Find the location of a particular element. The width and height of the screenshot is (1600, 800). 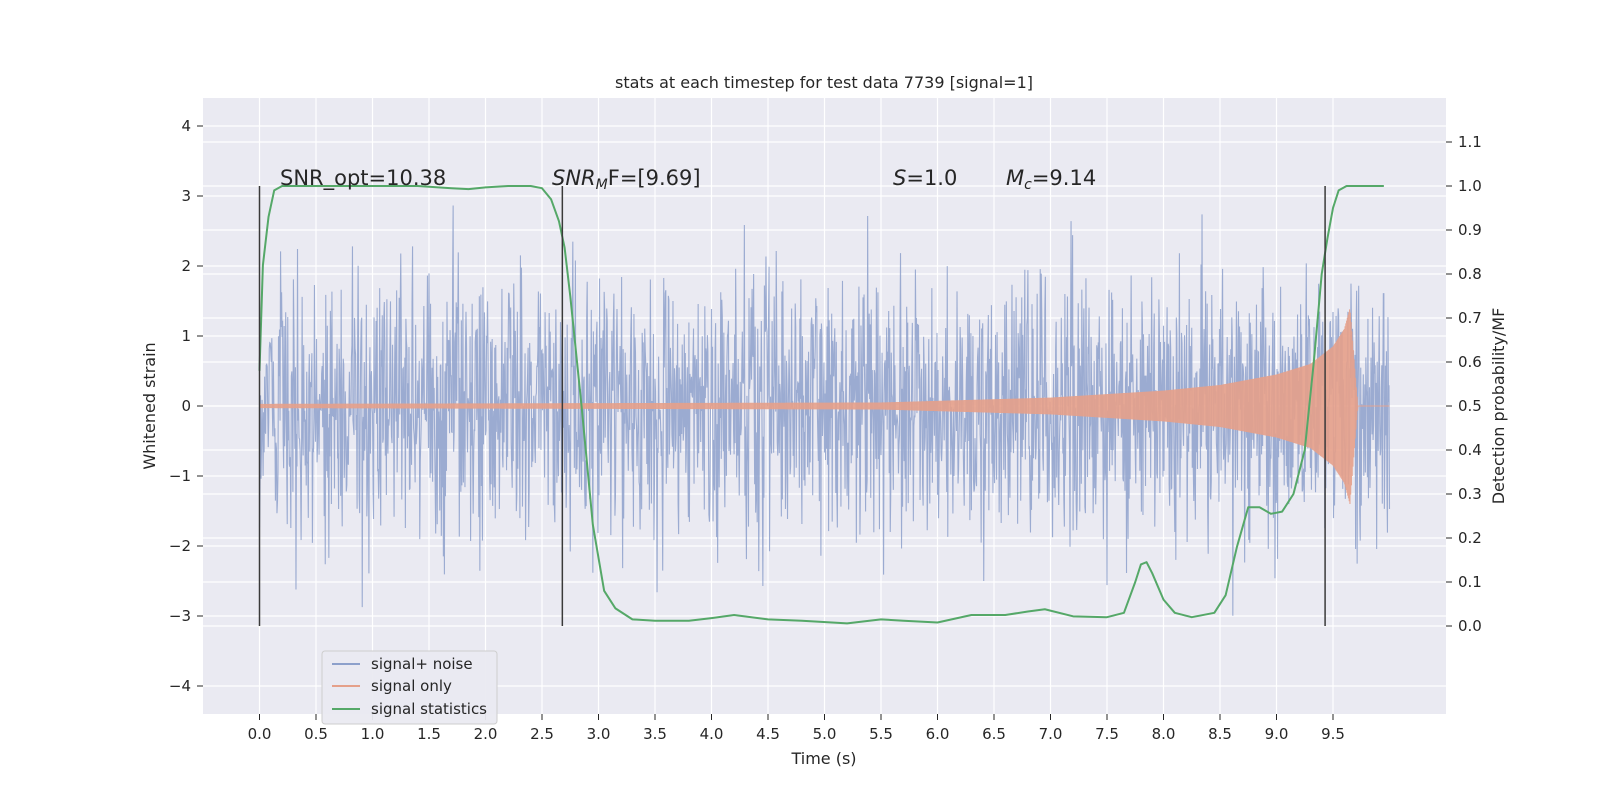

legend-label-signal-noise: signal+ noise is located at coordinates (422, 664).